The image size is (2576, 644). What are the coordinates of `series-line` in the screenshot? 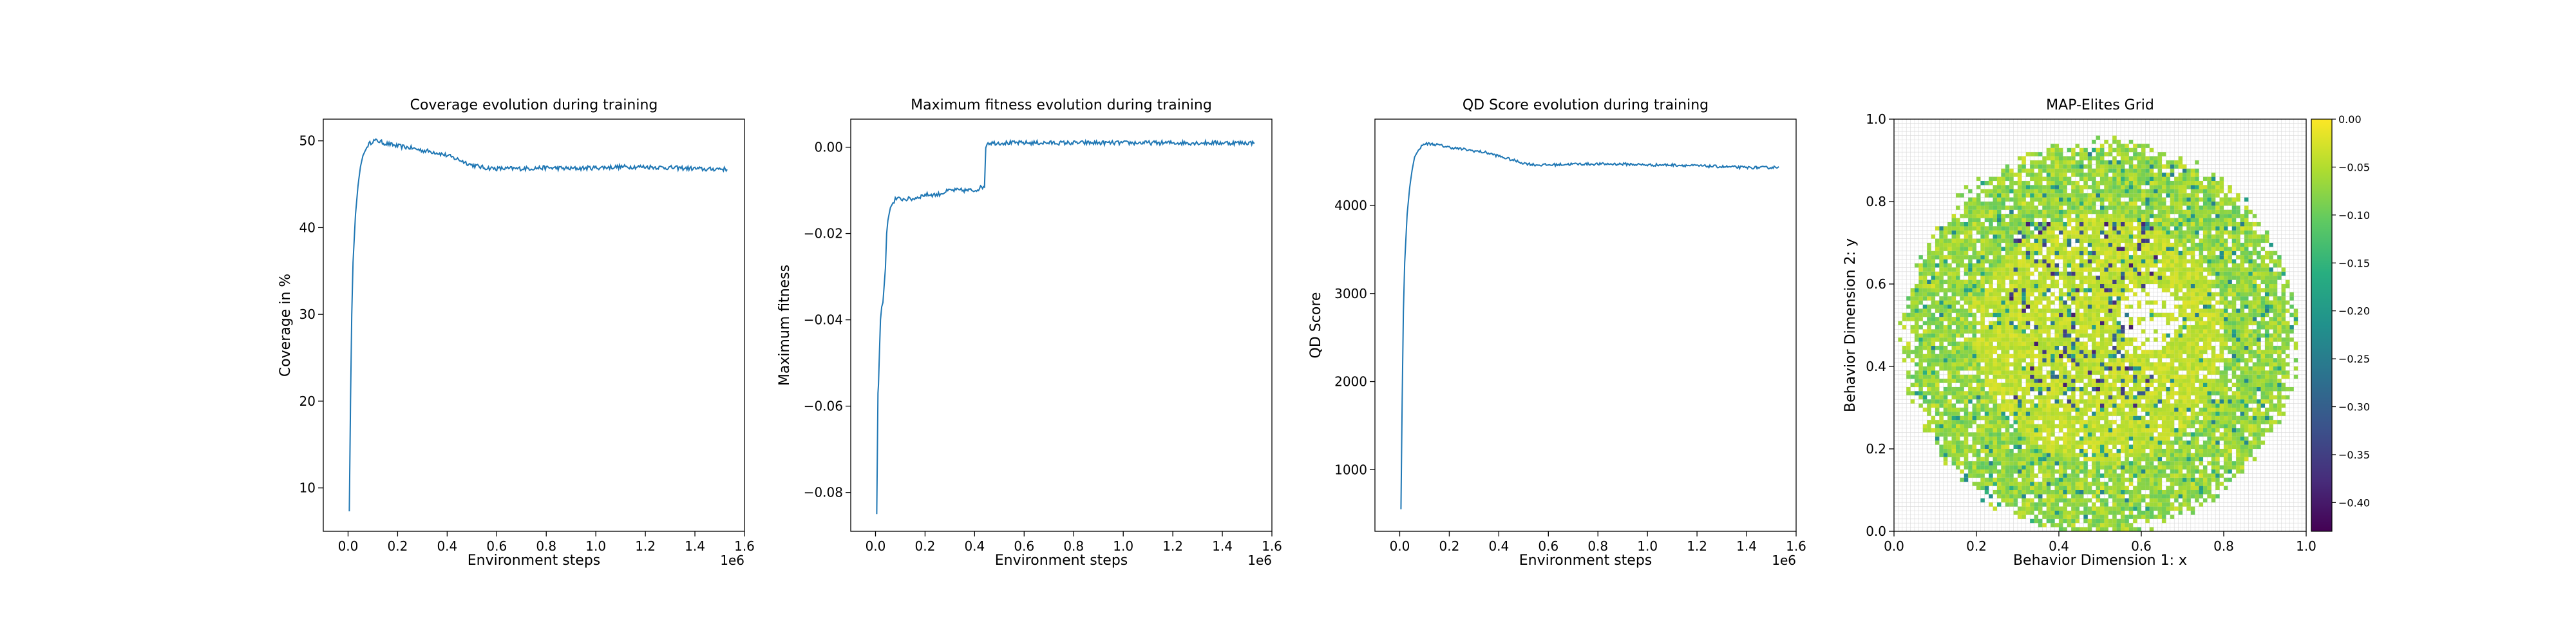 It's located at (538, 325).